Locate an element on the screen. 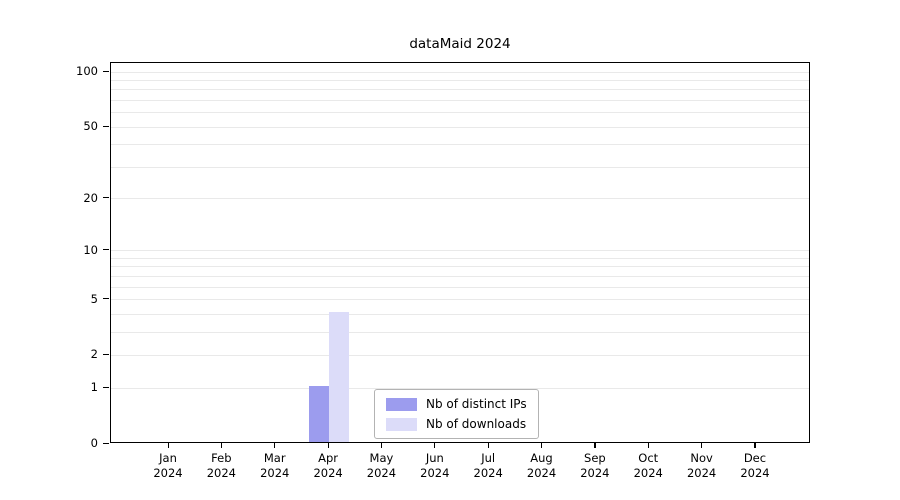  y-axis: 0 1 2 5 10 20 50 100 is located at coordinates (55, 256).